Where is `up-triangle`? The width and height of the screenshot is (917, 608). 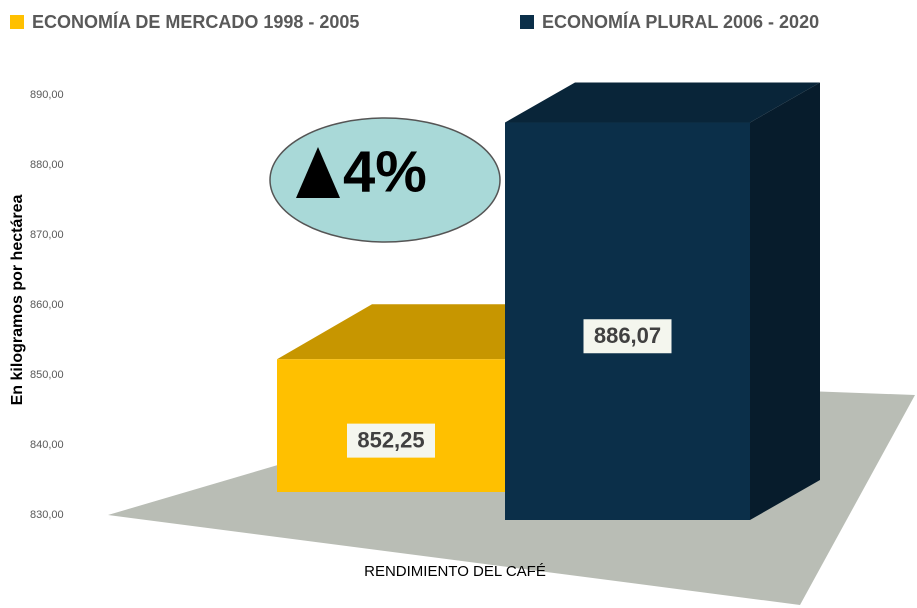 up-triangle is located at coordinates (318, 172).